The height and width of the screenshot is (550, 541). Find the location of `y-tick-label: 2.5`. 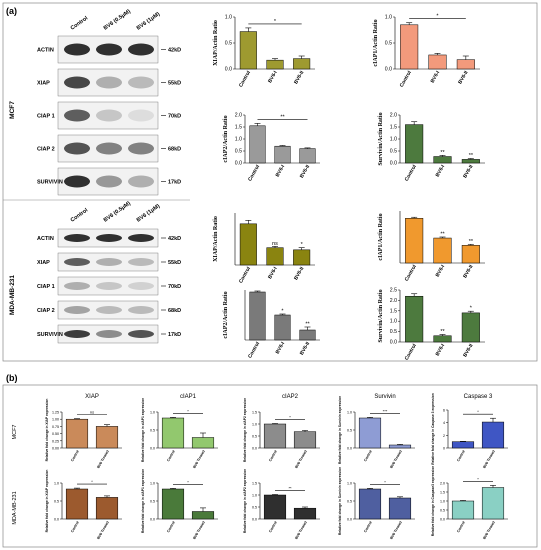

y-tick-label: 2.5 is located at coordinates (393, 291).